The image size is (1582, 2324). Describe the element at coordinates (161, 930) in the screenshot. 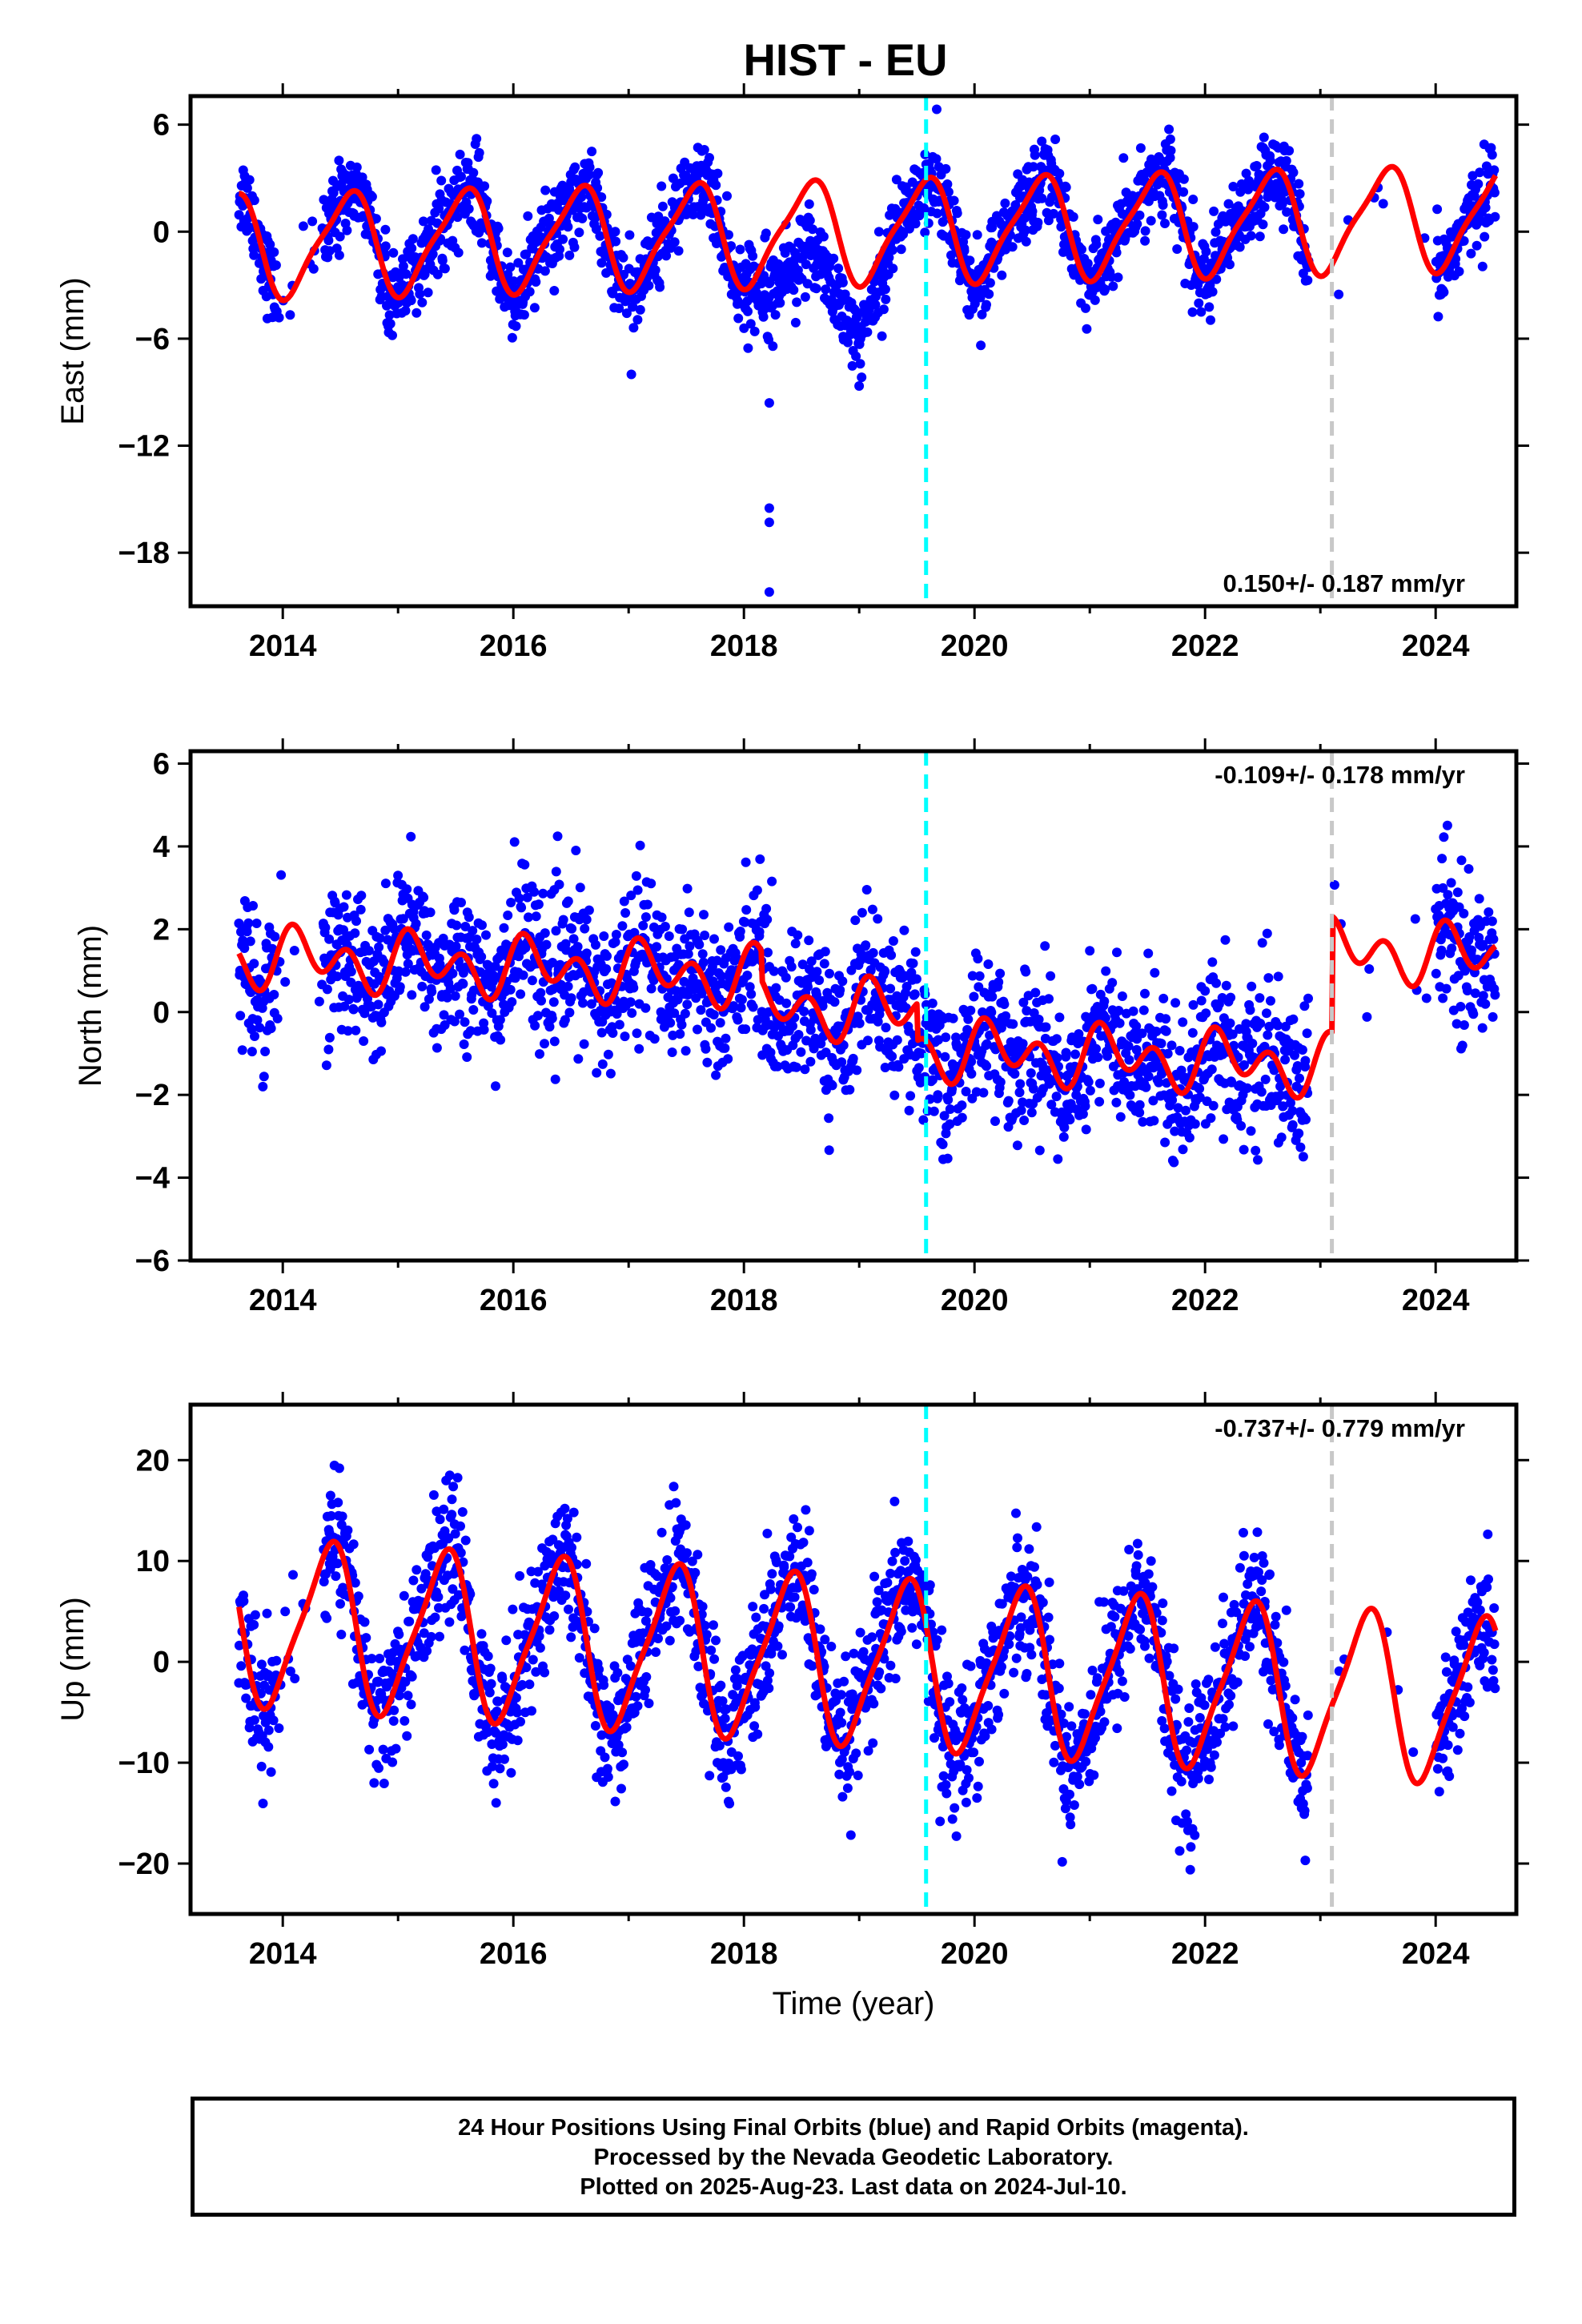

I see `north-y-tick-label: 2` at that location.